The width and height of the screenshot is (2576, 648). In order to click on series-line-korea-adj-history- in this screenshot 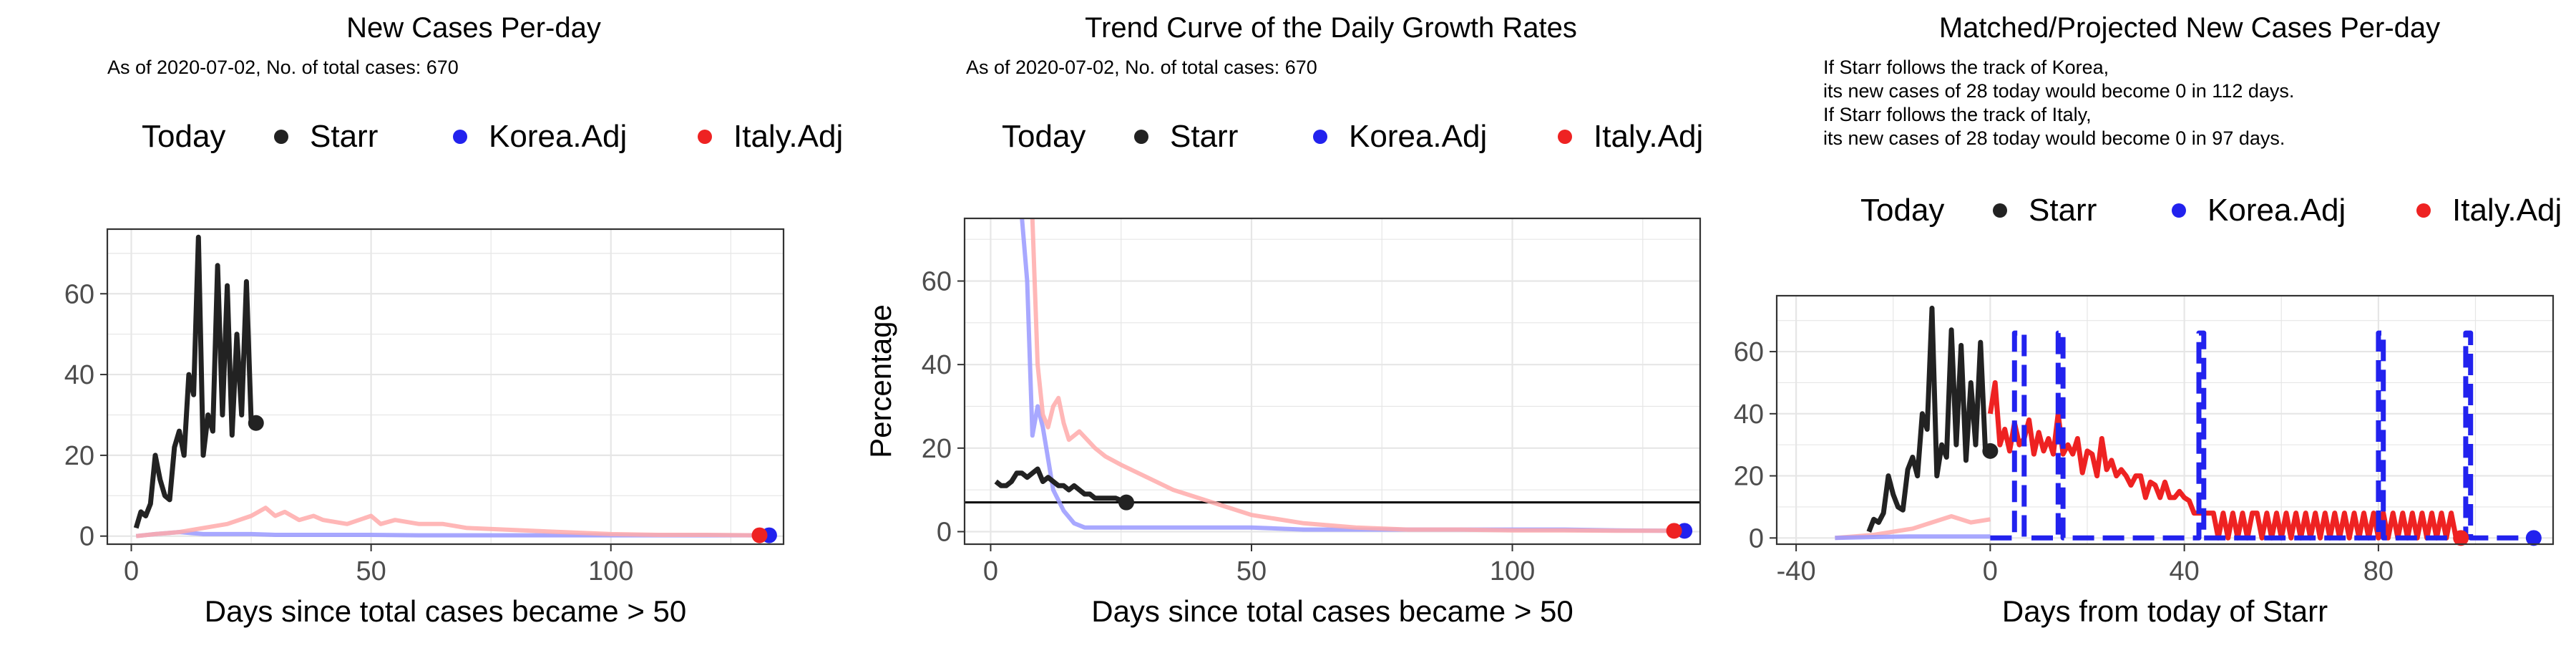, I will do `click(1913, 538)`.